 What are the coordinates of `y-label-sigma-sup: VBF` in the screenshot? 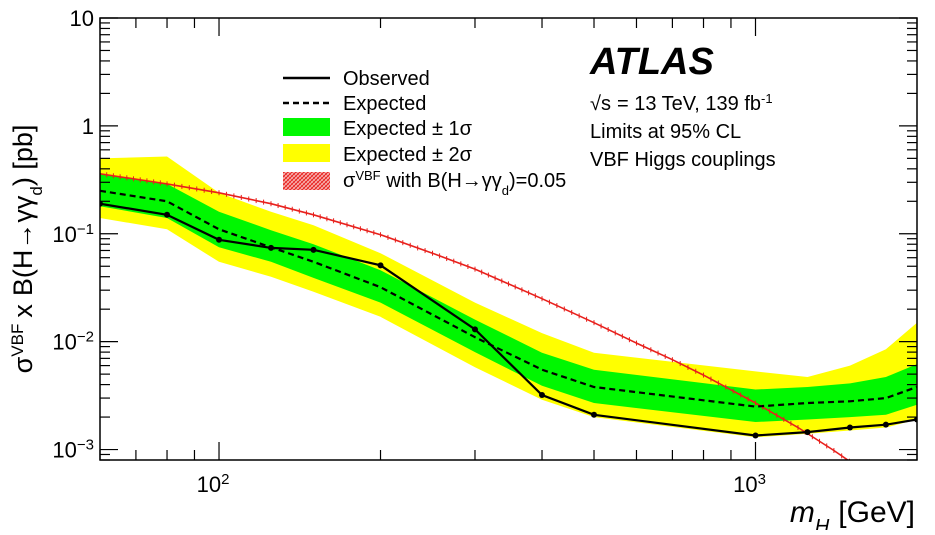 It's located at (17, 340).